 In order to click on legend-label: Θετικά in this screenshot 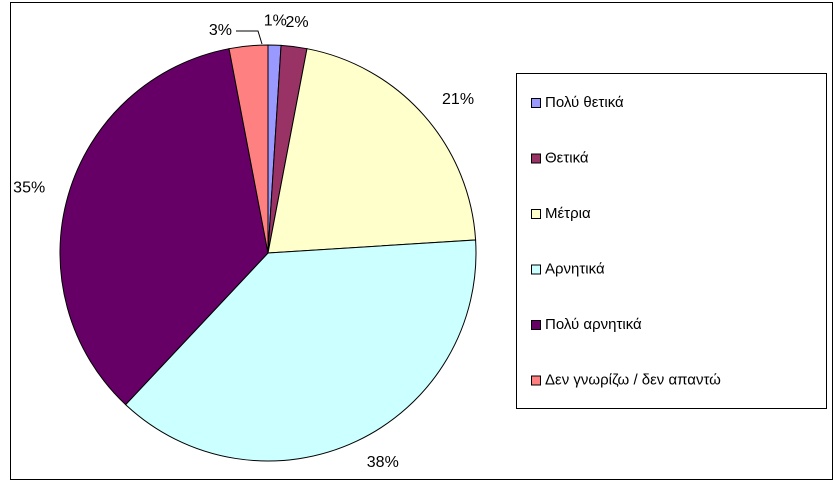, I will do `click(567, 157)`.